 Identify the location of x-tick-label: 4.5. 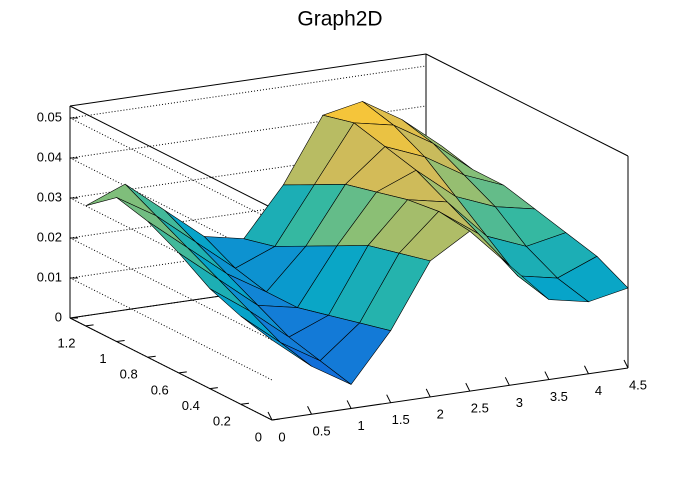
(638, 384).